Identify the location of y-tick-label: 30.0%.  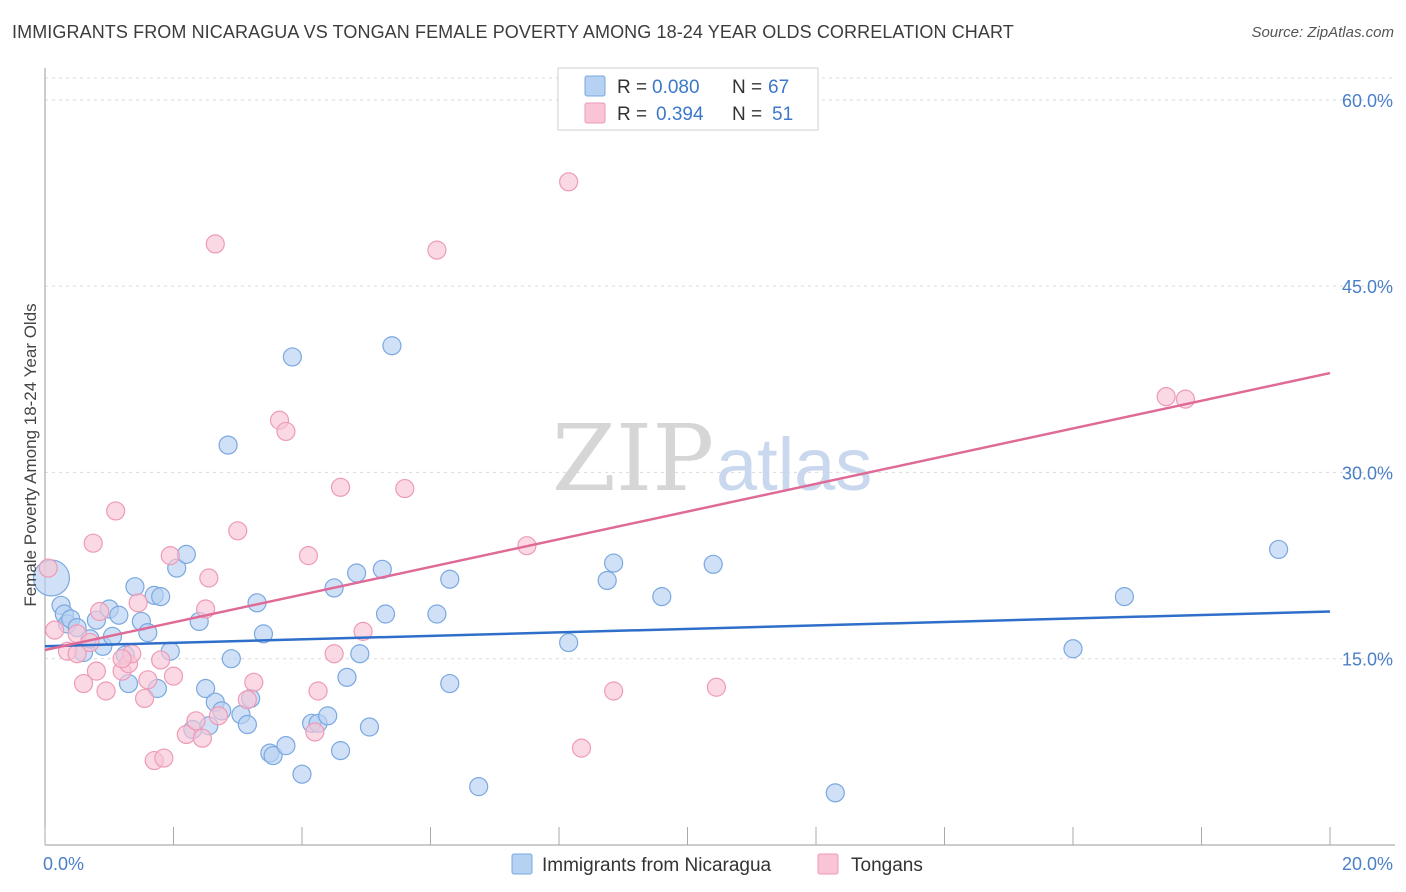
(1367, 473).